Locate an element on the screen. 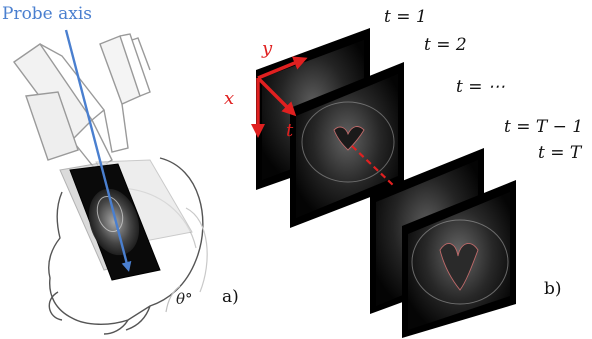  axis-t-label: t is located at coordinates (290, 130).